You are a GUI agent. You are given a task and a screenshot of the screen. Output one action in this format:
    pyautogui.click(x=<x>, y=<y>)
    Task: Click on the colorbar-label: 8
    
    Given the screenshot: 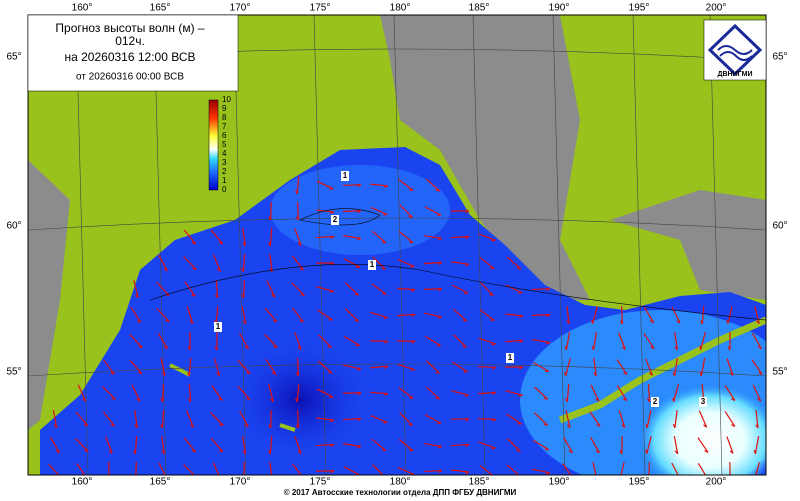 What is the action you would take?
    pyautogui.click(x=224, y=117)
    